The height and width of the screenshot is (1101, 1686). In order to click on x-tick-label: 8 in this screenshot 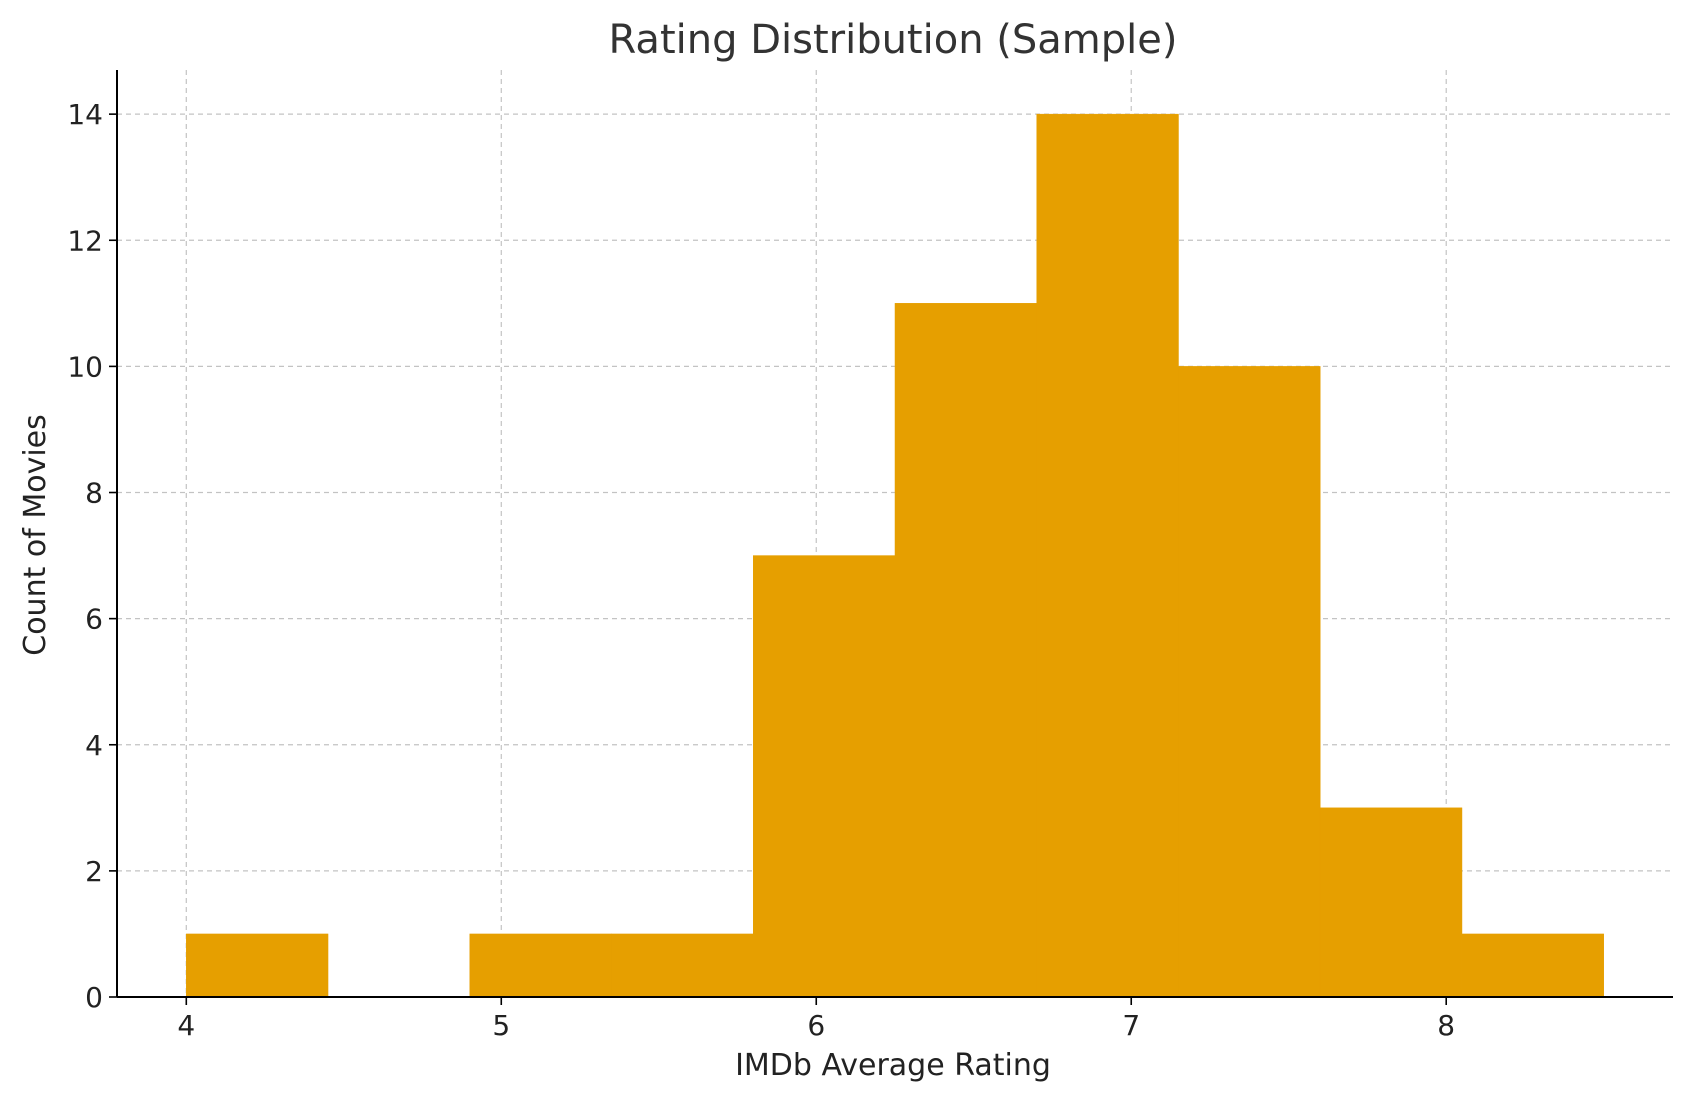, I will do `click(1446, 1025)`.